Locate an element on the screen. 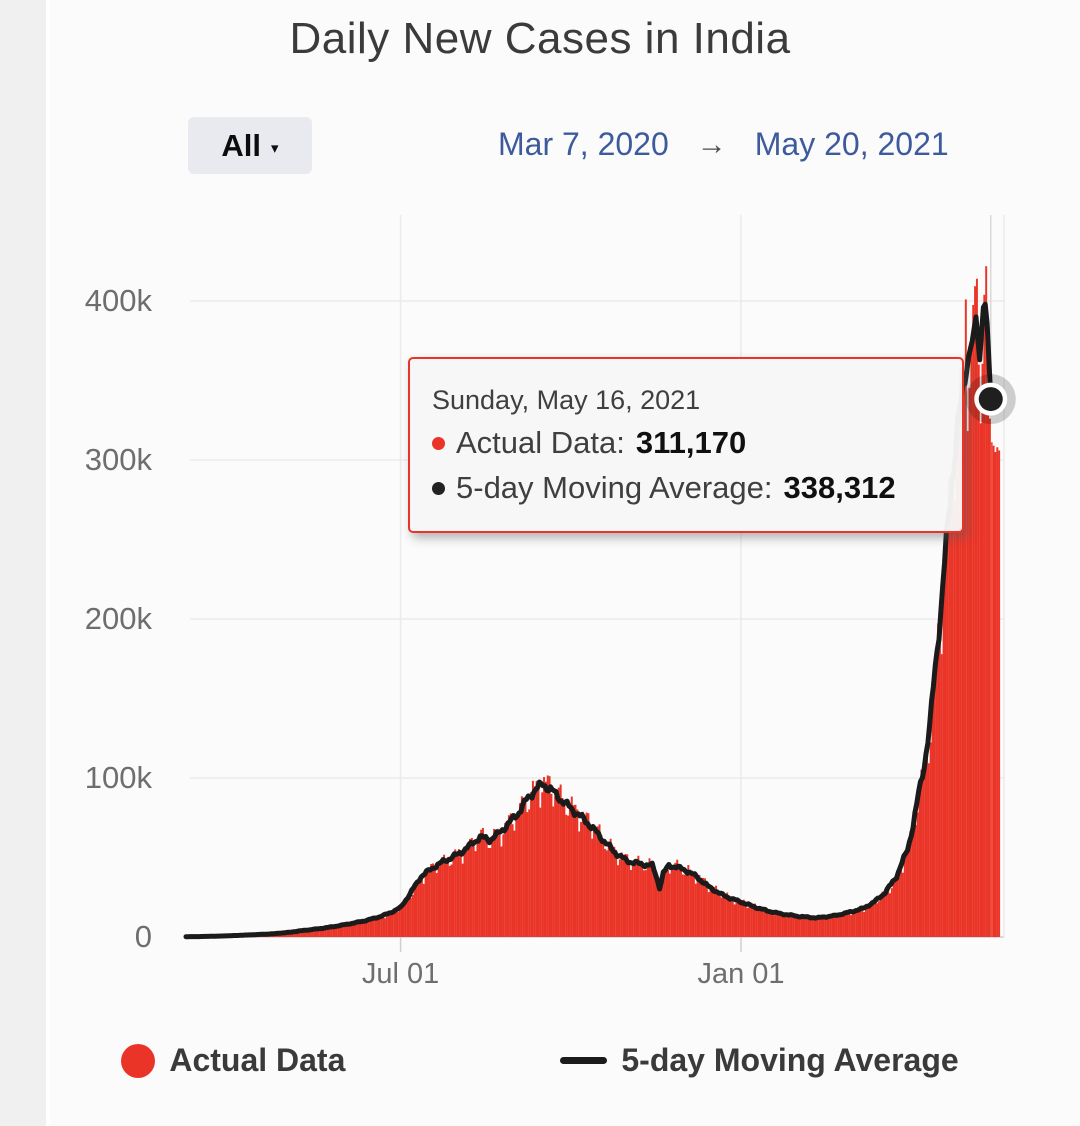 The width and height of the screenshot is (1080, 1126). tooltip-row-actual: Actual Data: 311,170 is located at coordinates (697, 443).